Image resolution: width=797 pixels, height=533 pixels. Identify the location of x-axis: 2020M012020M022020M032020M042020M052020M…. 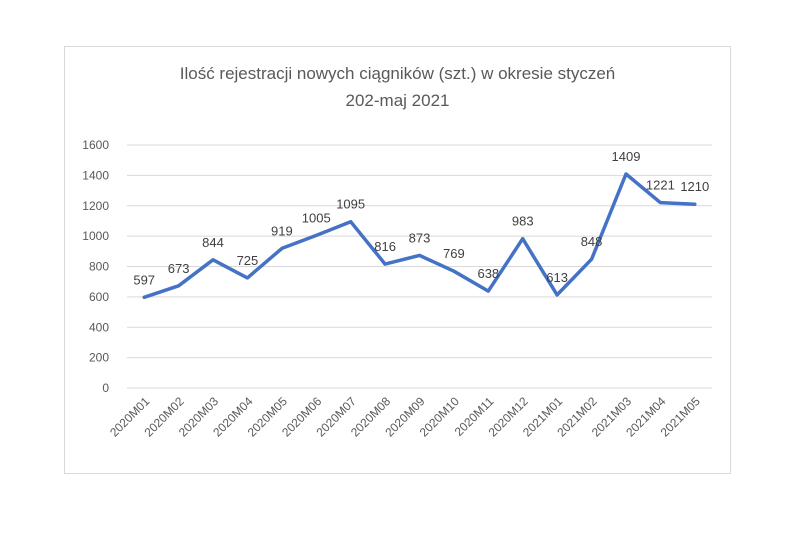
(405, 417).